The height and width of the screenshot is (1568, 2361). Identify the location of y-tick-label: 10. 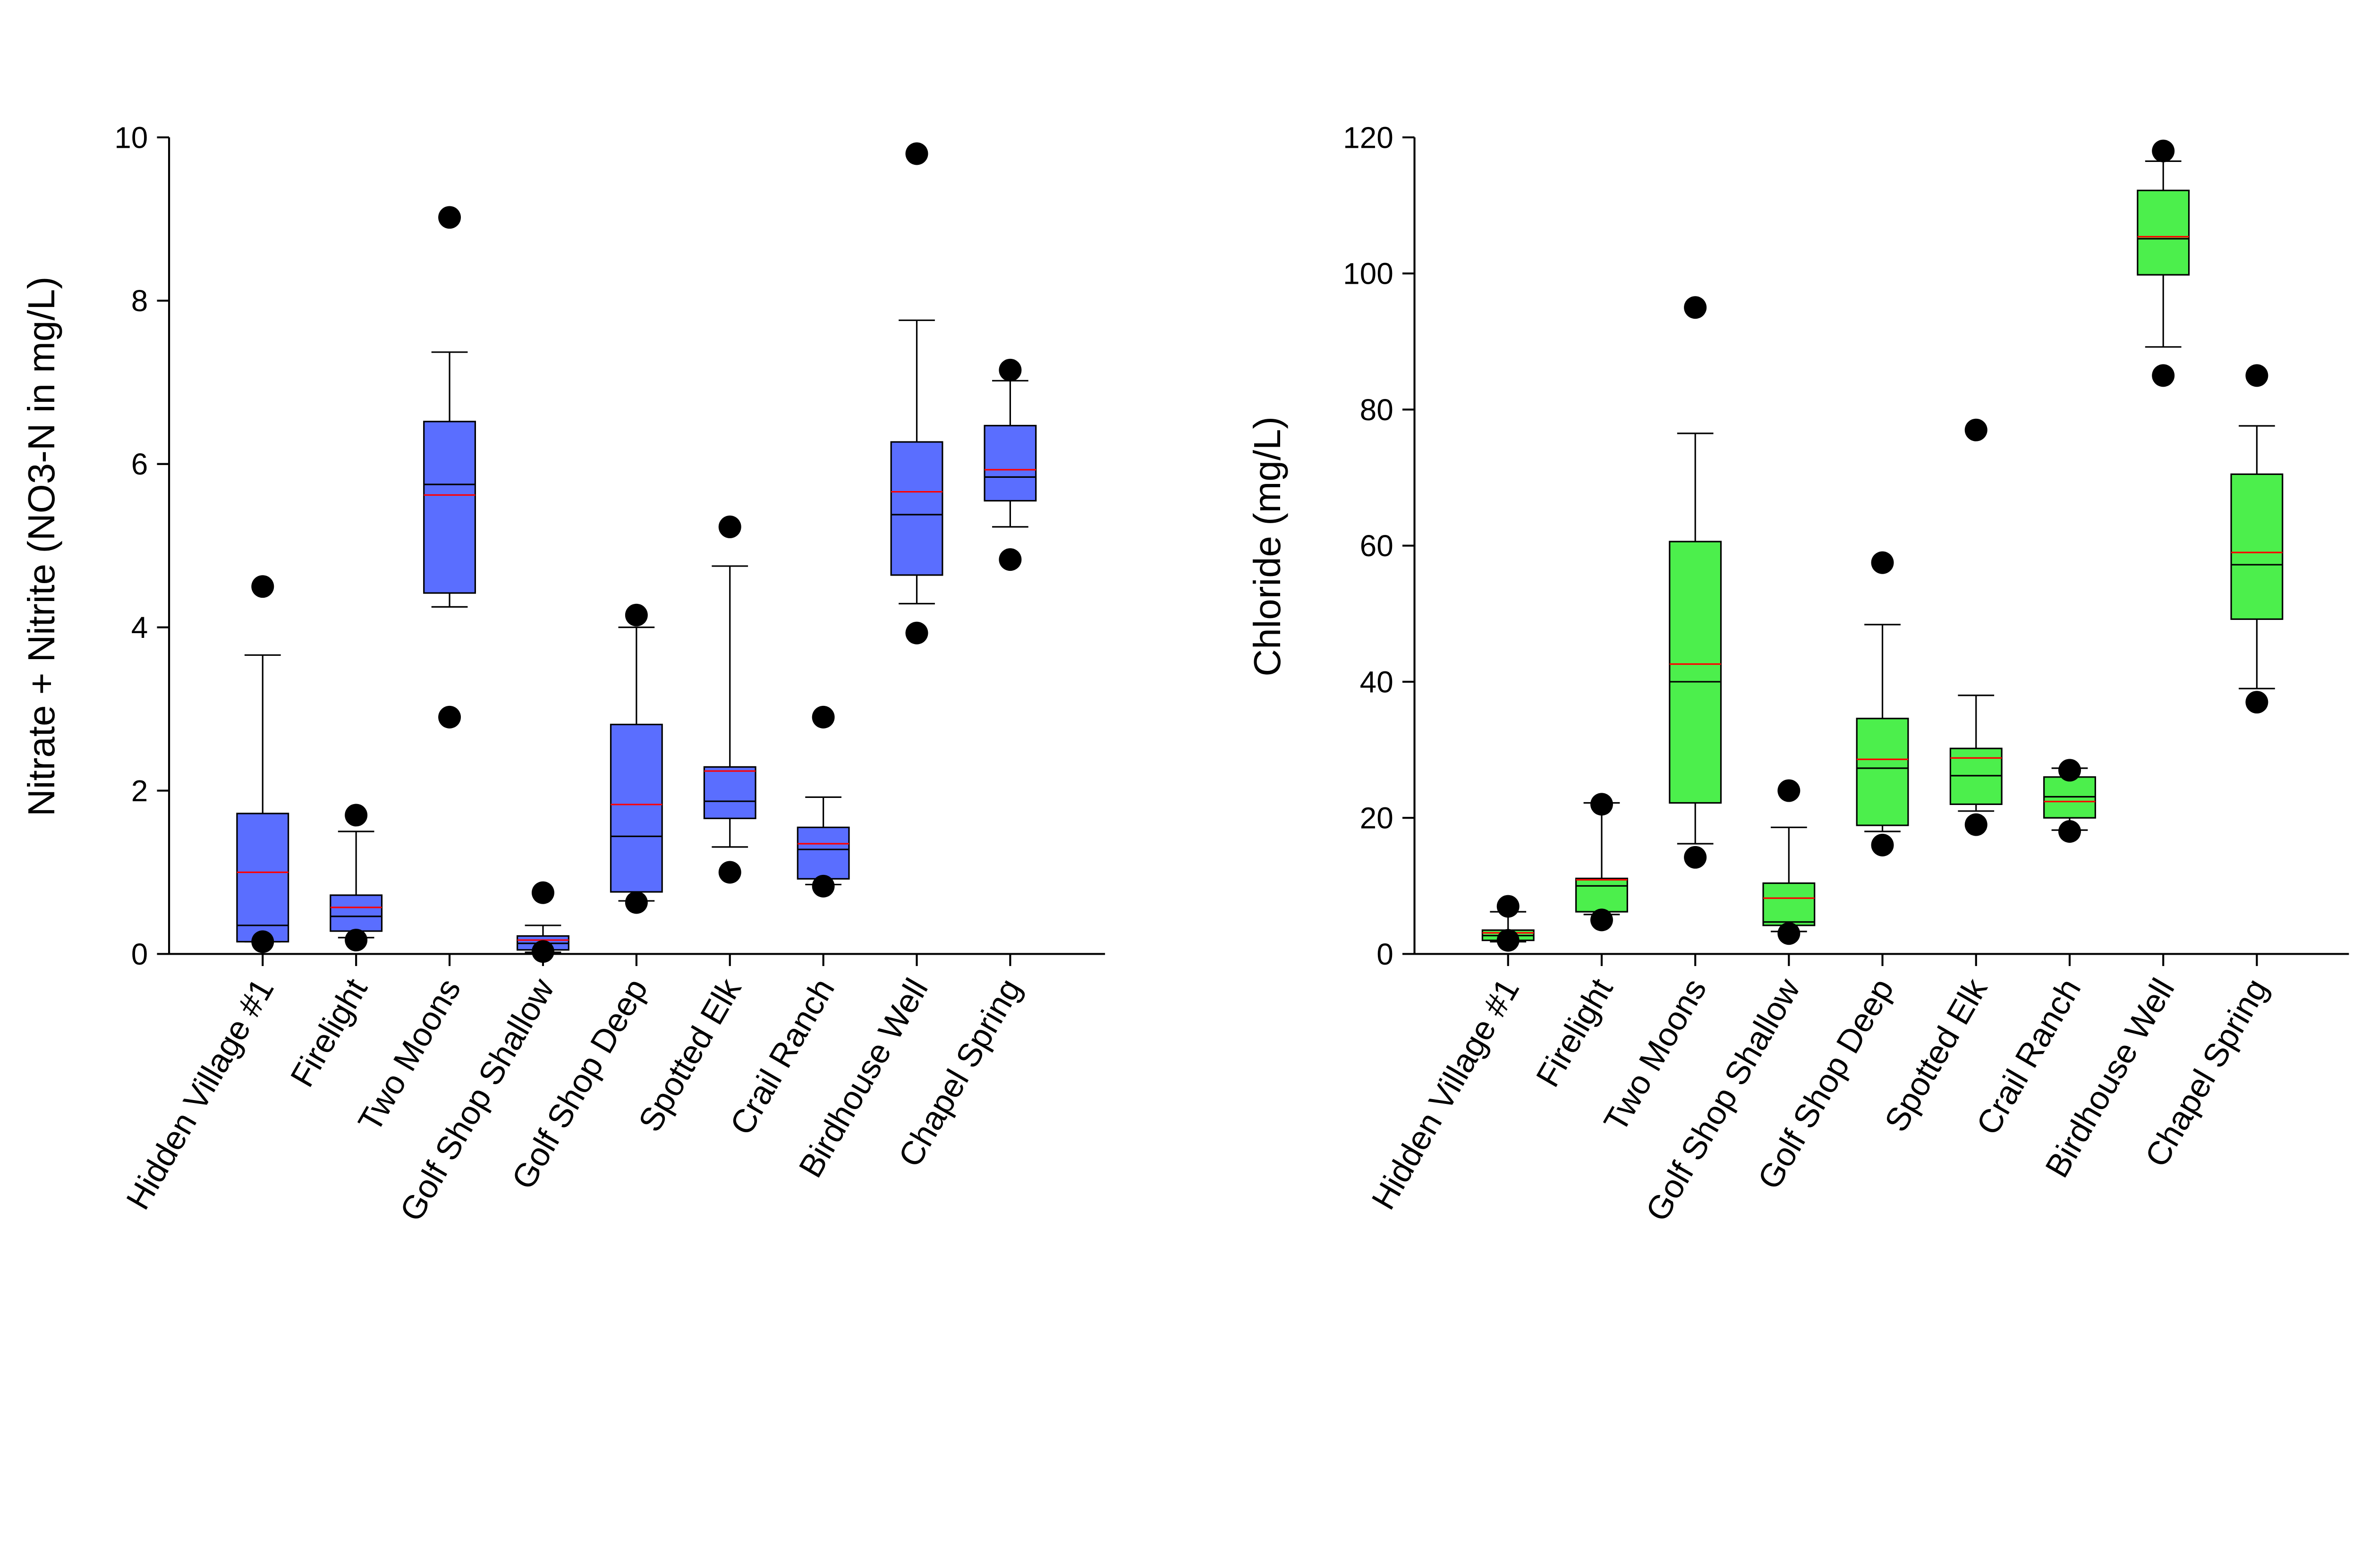
(131, 137).